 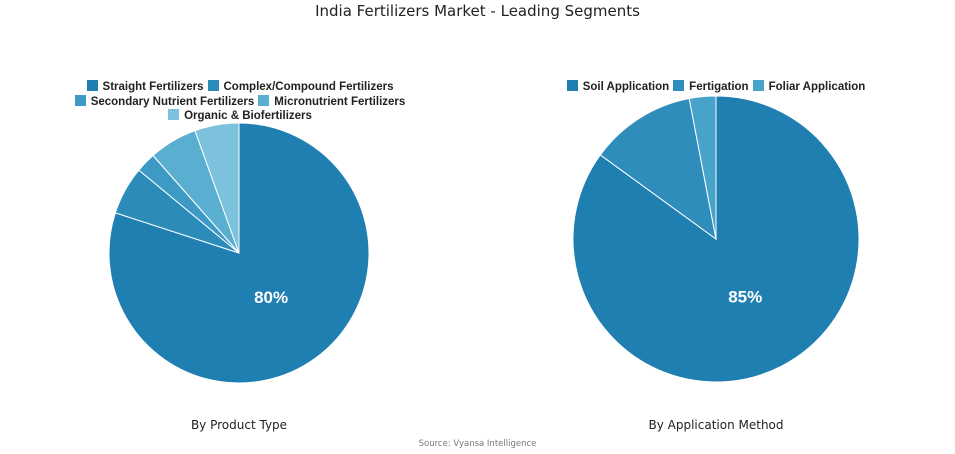 I want to click on legend-item: Fertigation, so click(x=711, y=87).